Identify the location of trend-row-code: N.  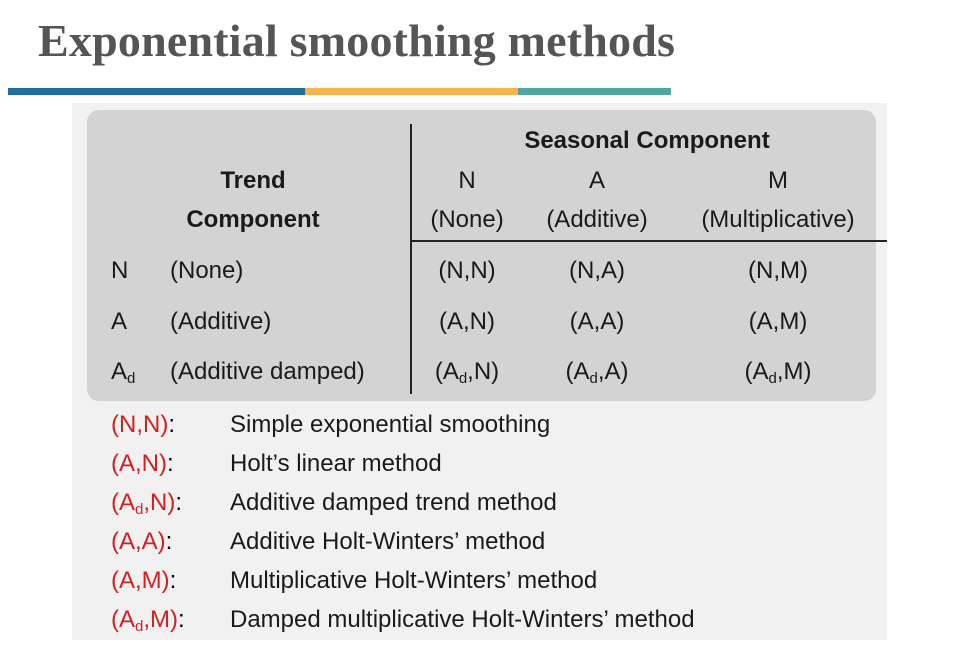
(120, 270).